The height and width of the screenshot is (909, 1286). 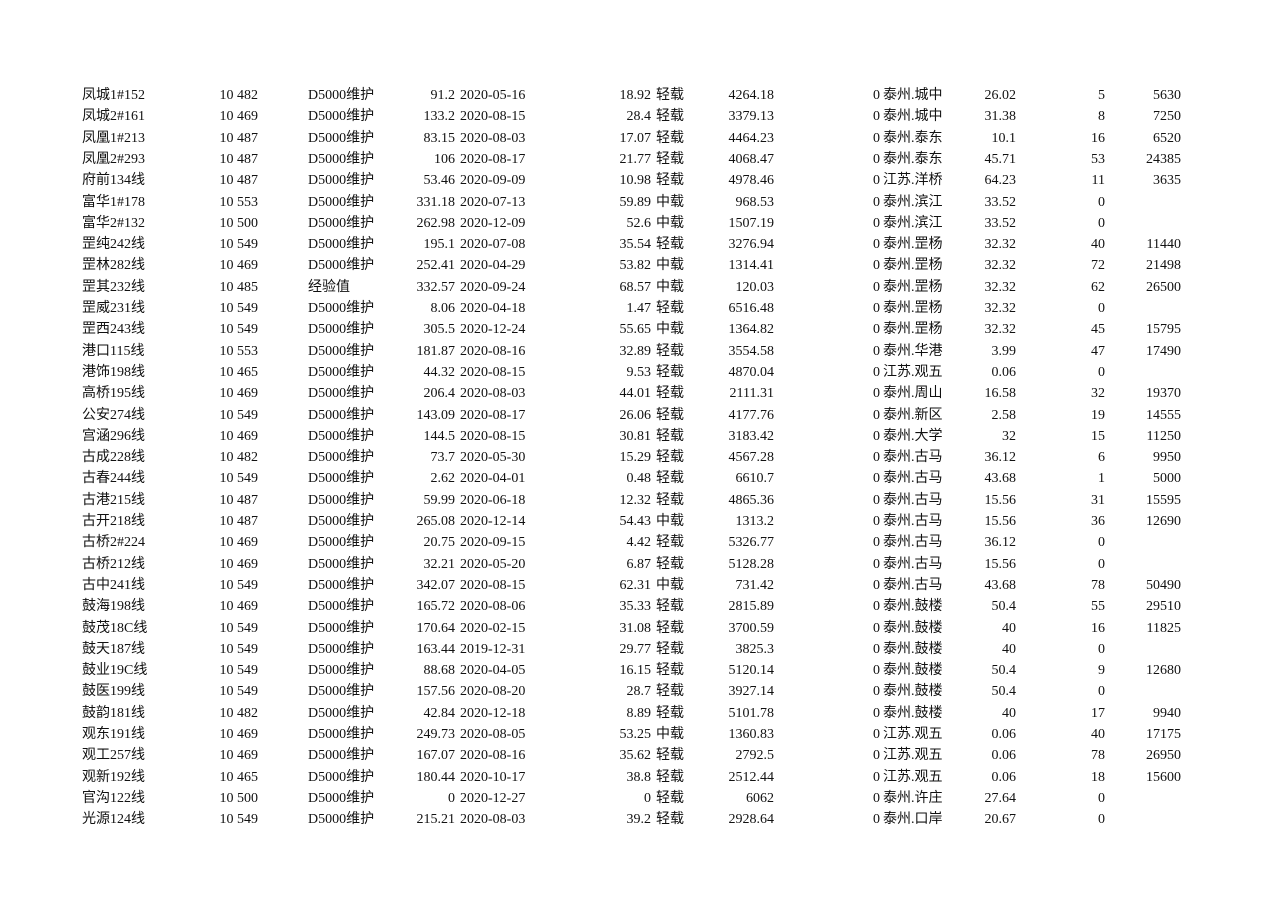 What do you see at coordinates (751, 351) in the screenshot?
I see `cell-margin: 3554.58` at bounding box center [751, 351].